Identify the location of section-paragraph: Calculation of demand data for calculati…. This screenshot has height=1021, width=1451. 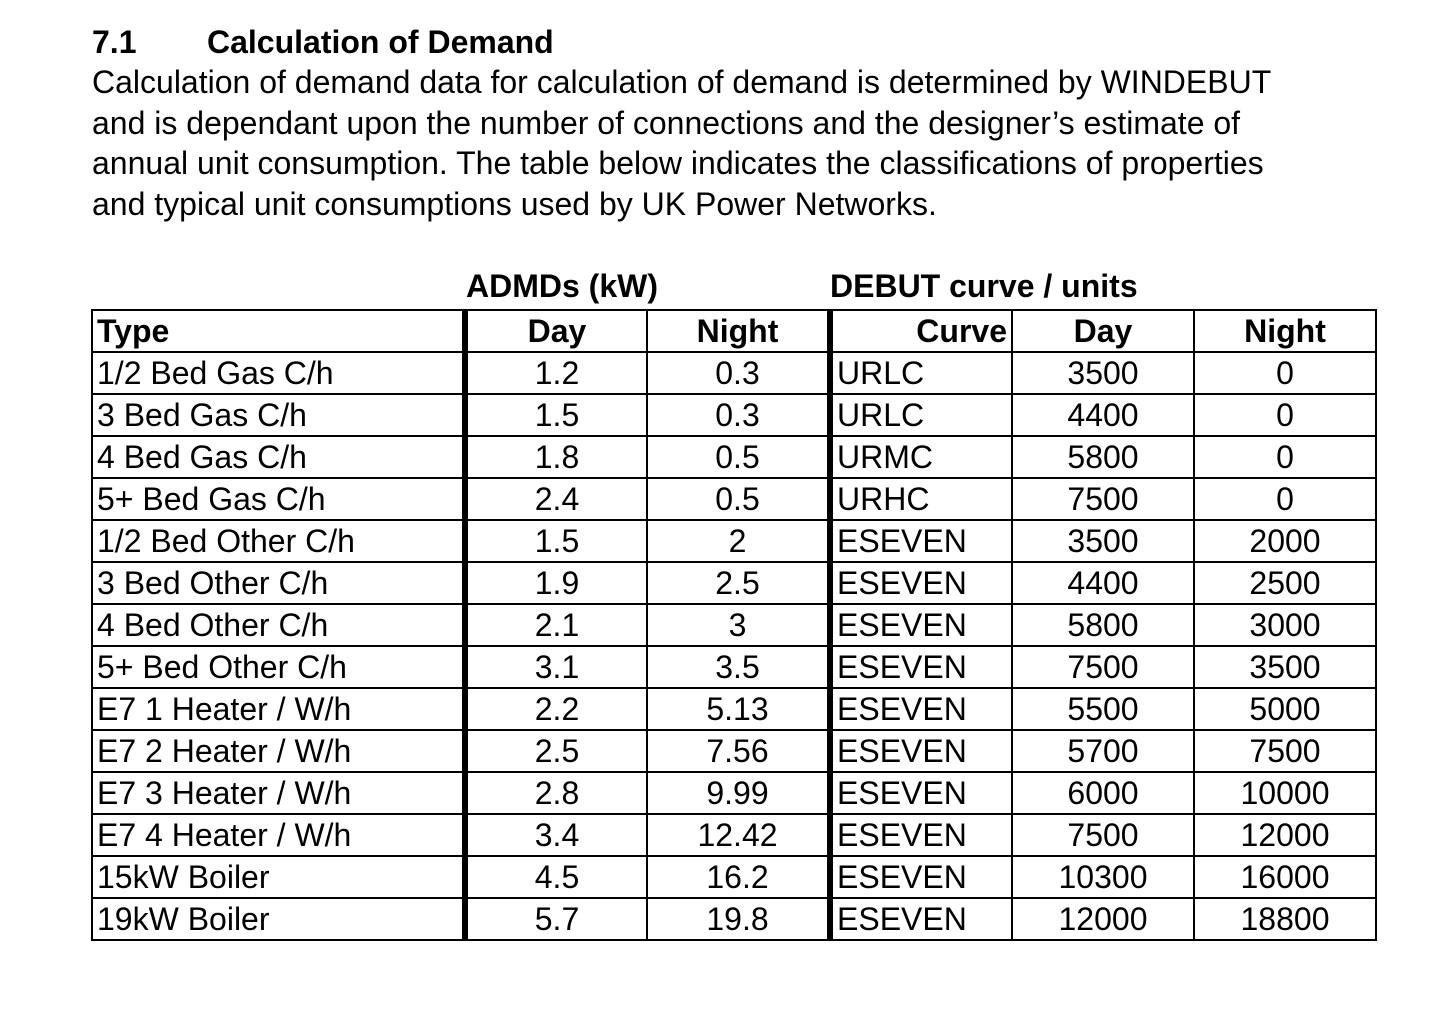
(752, 143).